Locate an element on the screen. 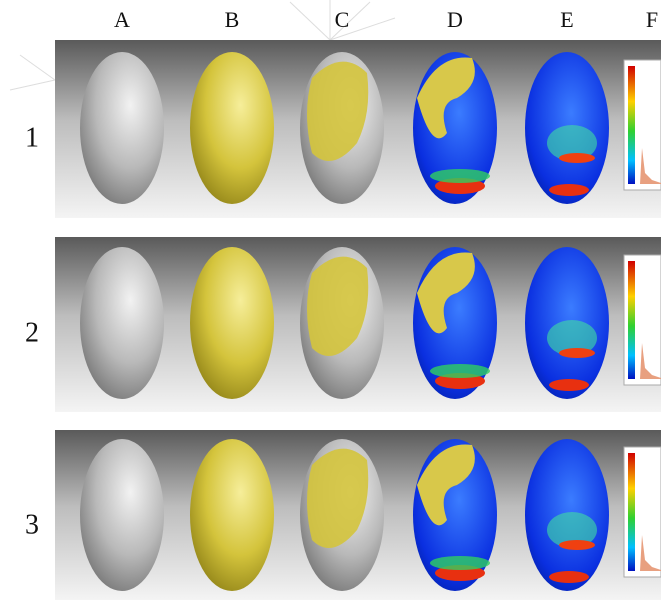 Image resolution: width=661 pixels, height=601 pixels. column-label: D is located at coordinates (455, 19).